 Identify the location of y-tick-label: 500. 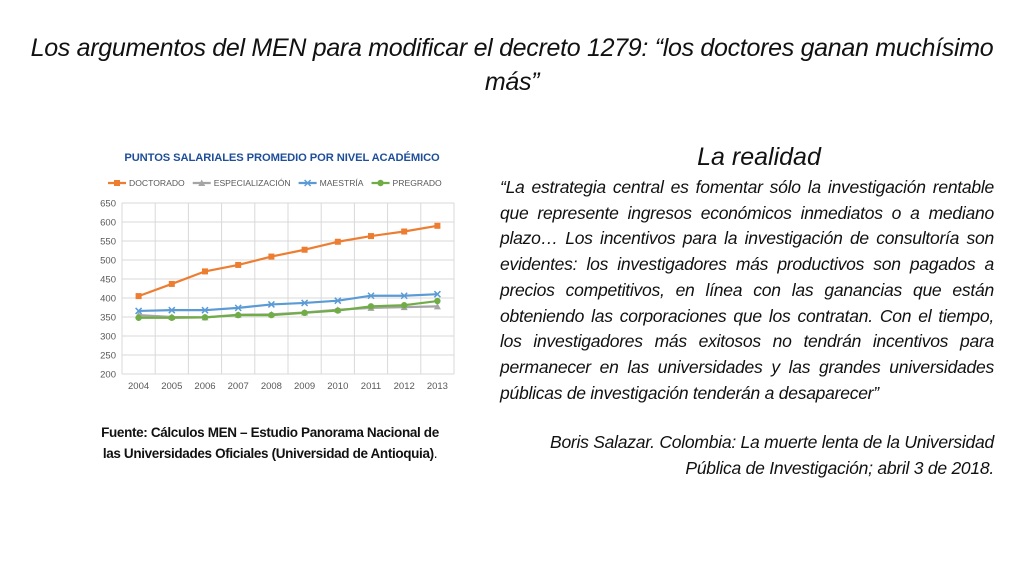
(108, 261).